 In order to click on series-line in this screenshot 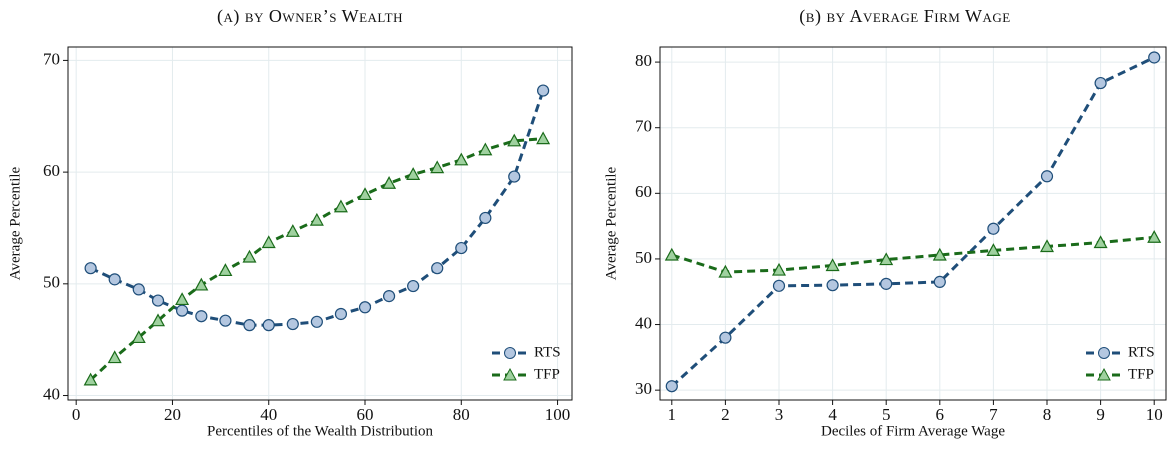, I will do `click(913, 254)`.